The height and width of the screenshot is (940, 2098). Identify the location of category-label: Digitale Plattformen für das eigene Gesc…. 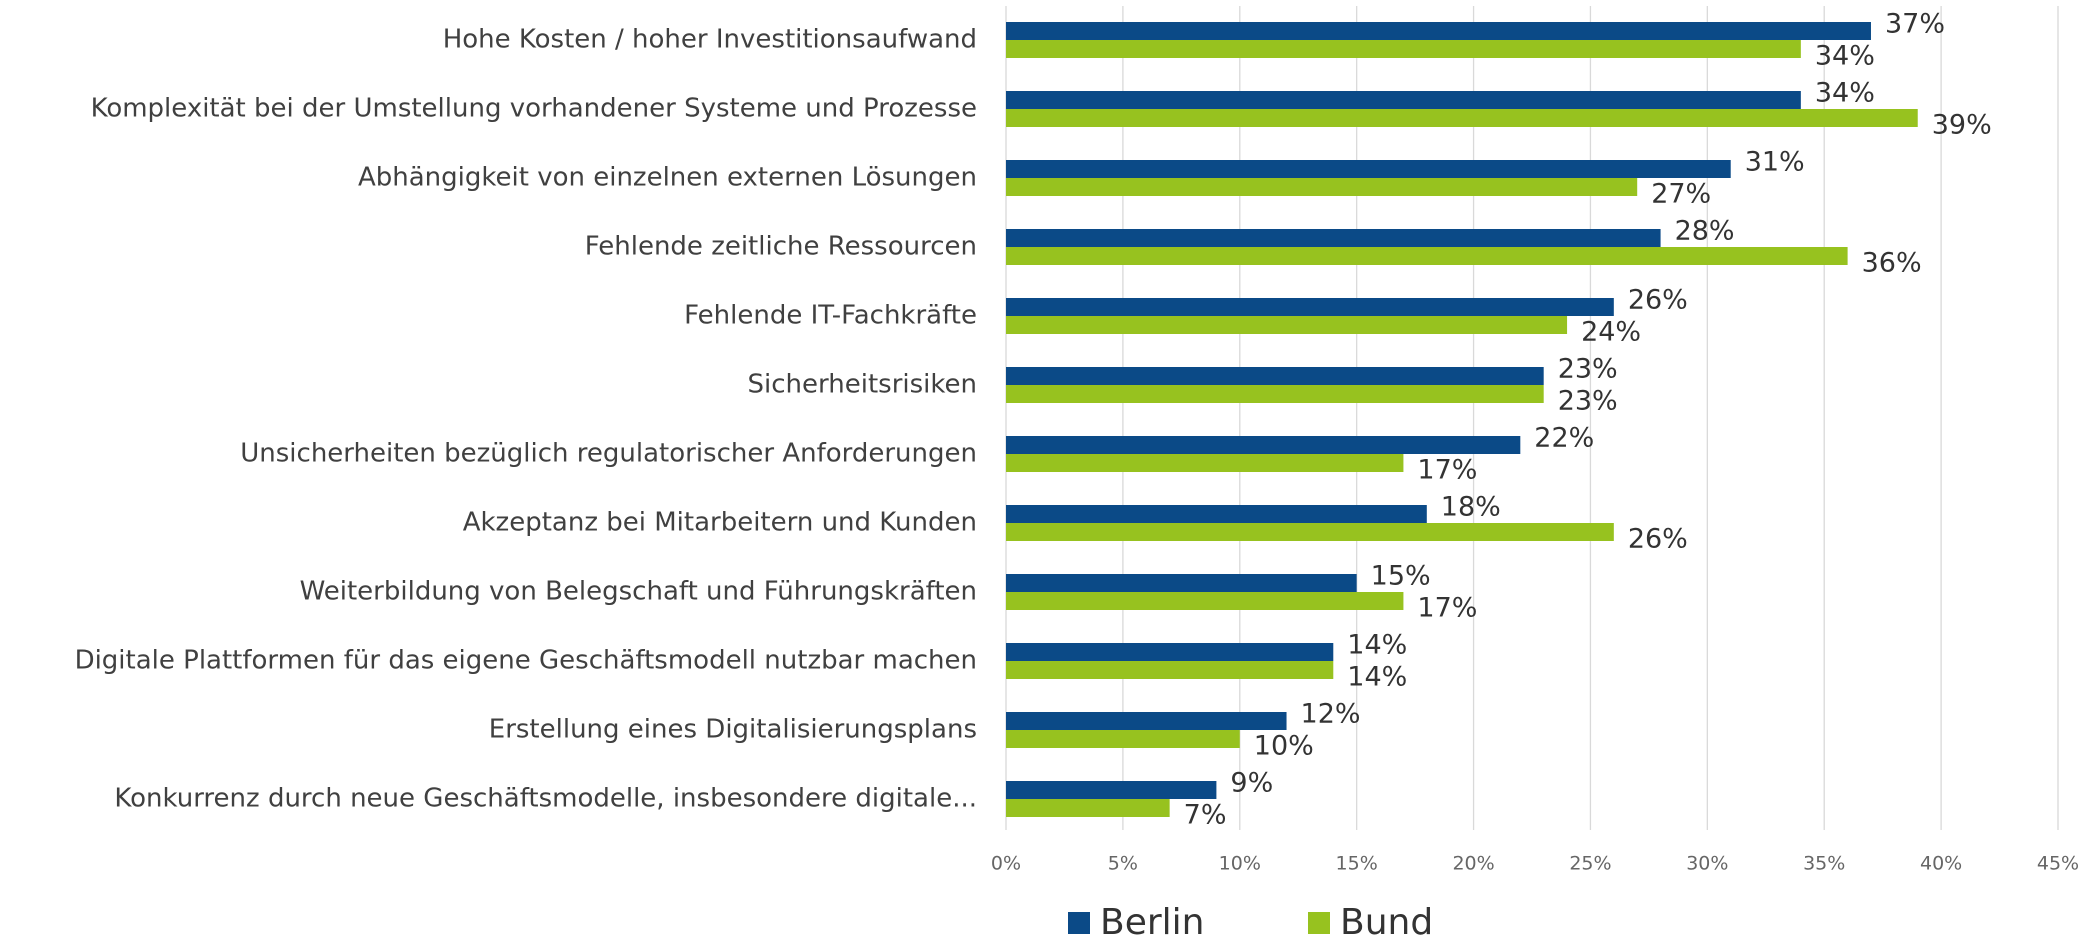
(526, 661).